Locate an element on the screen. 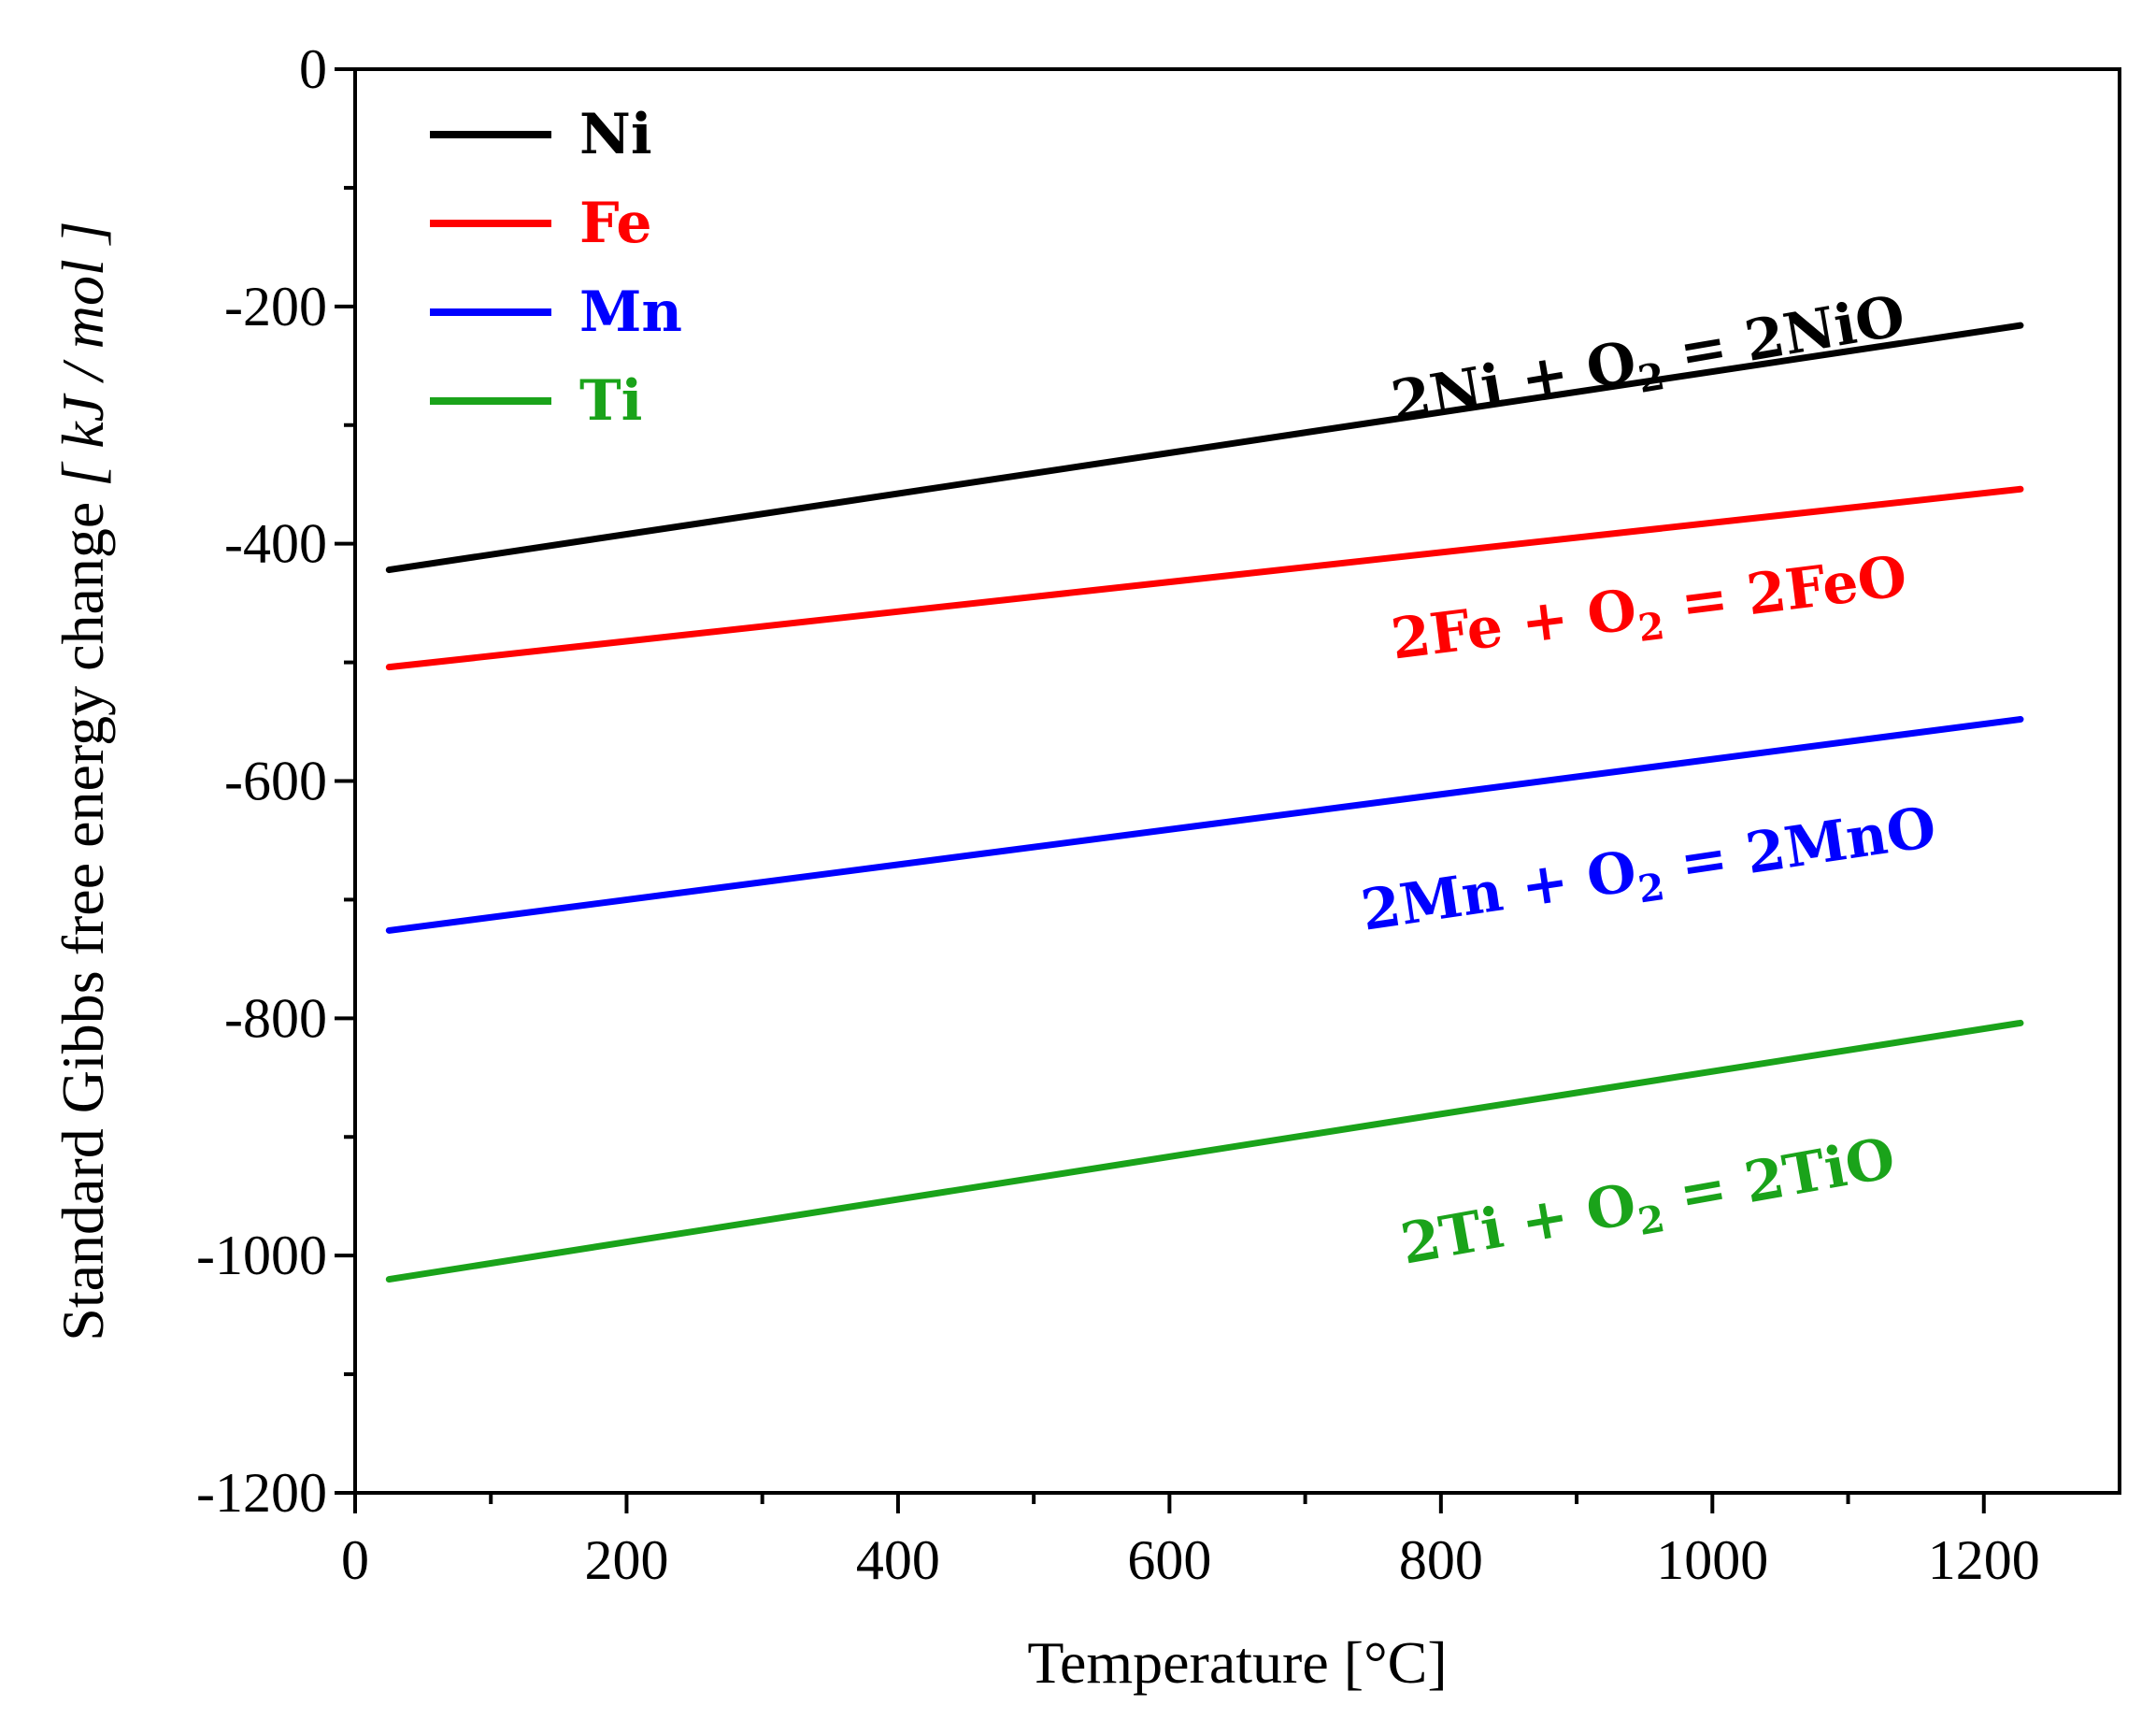 The width and height of the screenshot is (2156, 1720). y-tick-label: -1200 is located at coordinates (261, 1493).